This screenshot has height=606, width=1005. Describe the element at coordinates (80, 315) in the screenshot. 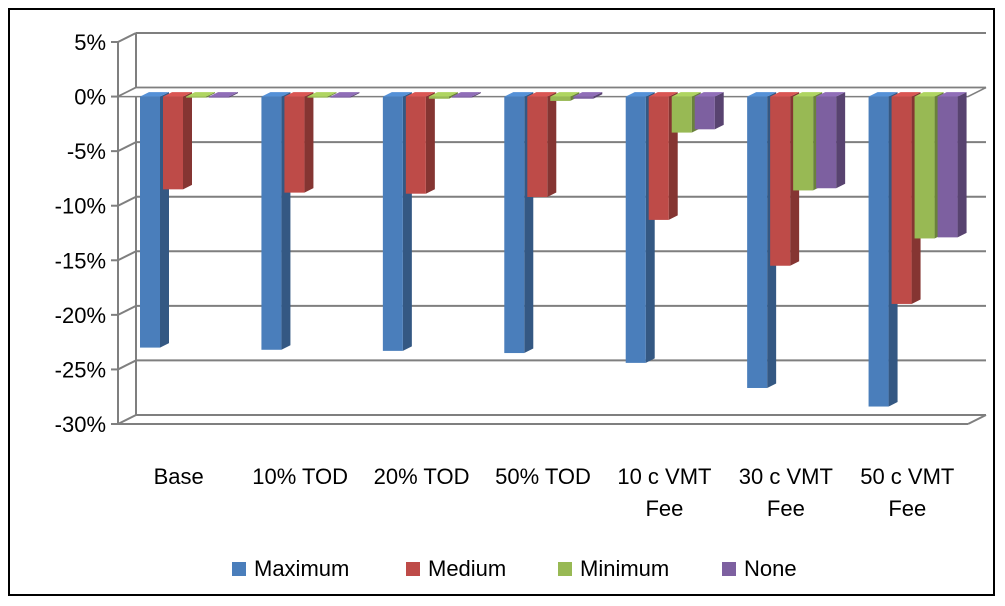

I see `y-tick-label: -20%` at that location.